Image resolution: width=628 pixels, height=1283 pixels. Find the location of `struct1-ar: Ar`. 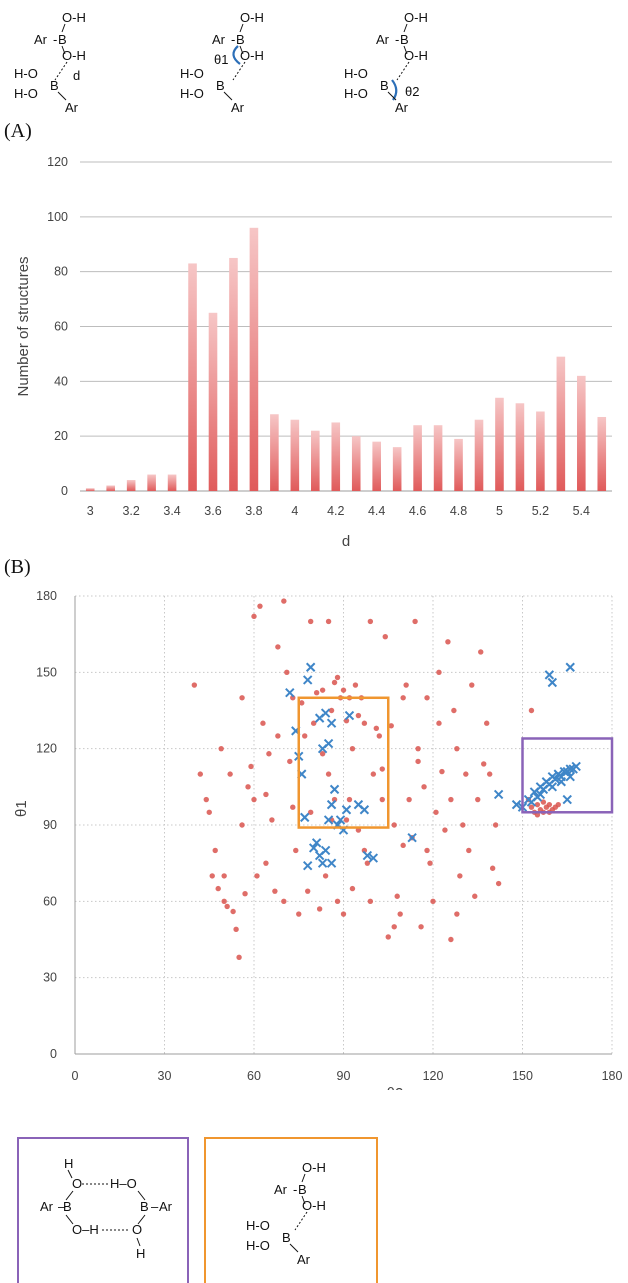

struct1-ar: Ar is located at coordinates (41, 39).